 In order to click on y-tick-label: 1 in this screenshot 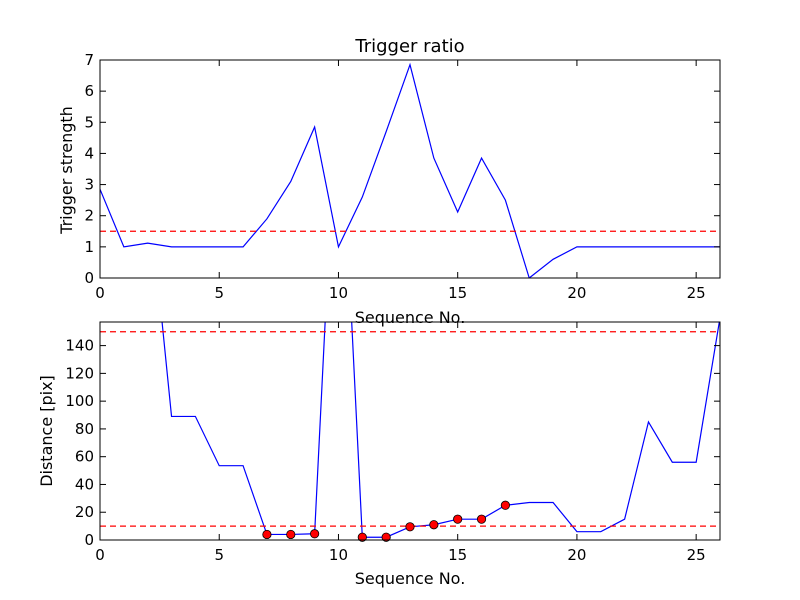, I will do `click(89, 247)`.